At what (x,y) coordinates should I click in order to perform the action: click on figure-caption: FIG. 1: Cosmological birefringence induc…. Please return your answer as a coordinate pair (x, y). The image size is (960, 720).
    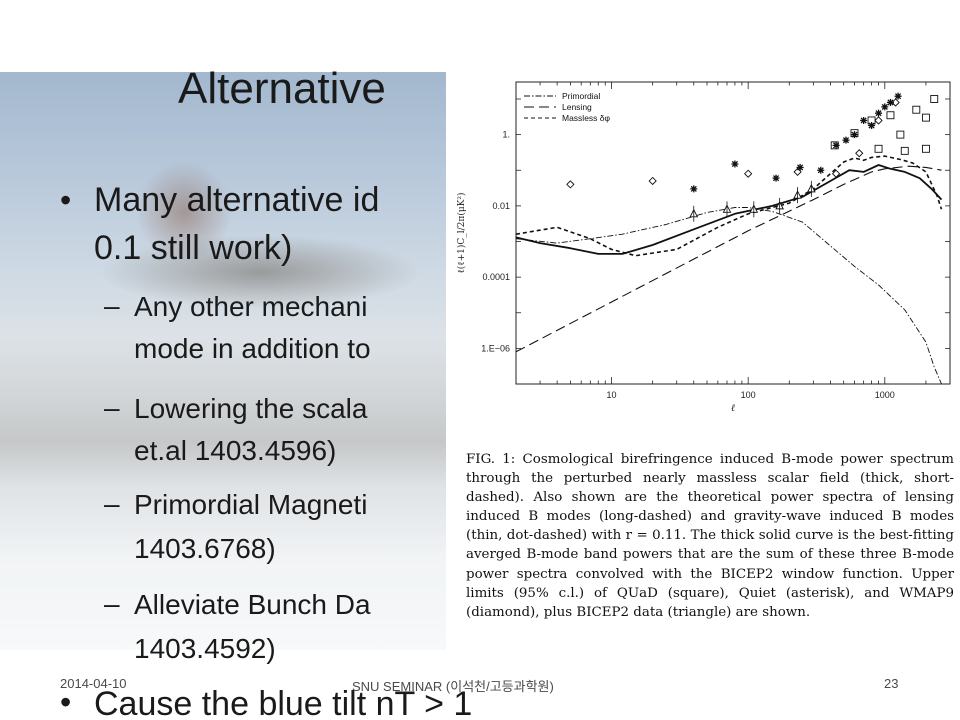
    Looking at the image, I should click on (710, 536).